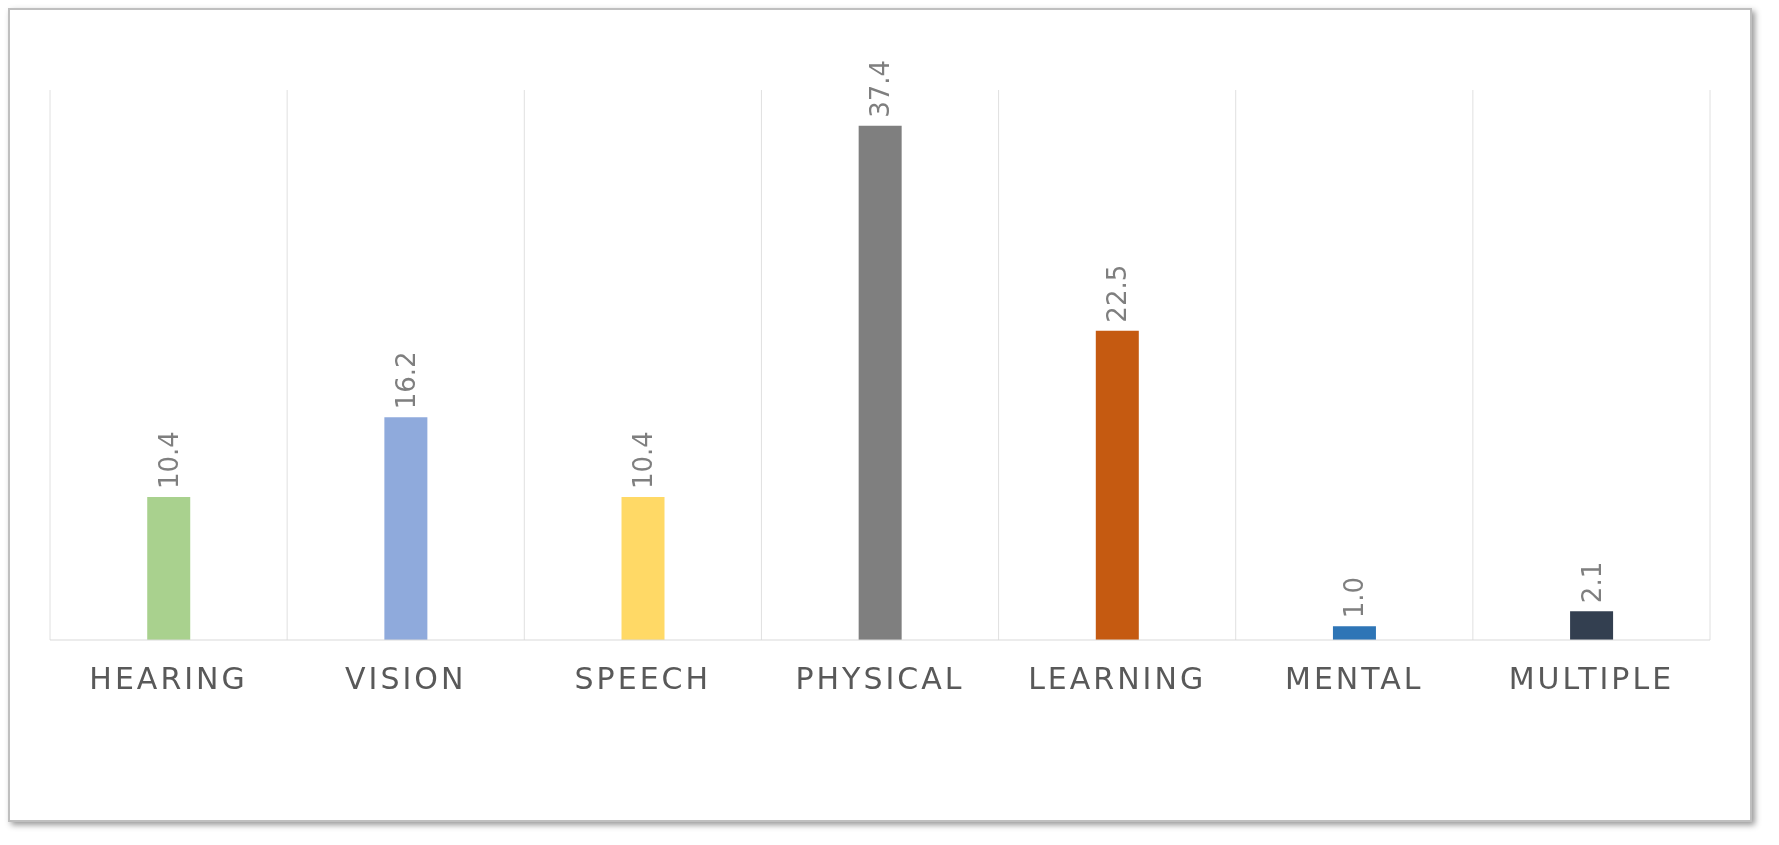 This screenshot has width=1779, height=845. I want to click on data-label: 1.0, so click(1354, 597).